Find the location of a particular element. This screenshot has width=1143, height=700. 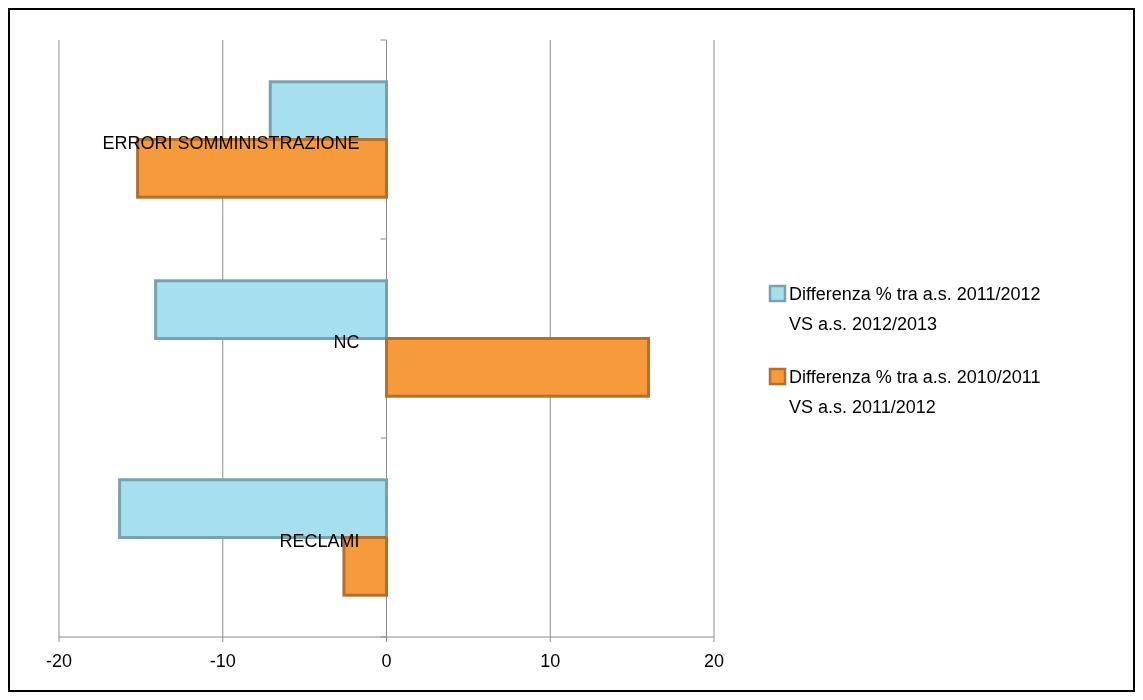

x-tick-label: 0 is located at coordinates (386, 661).